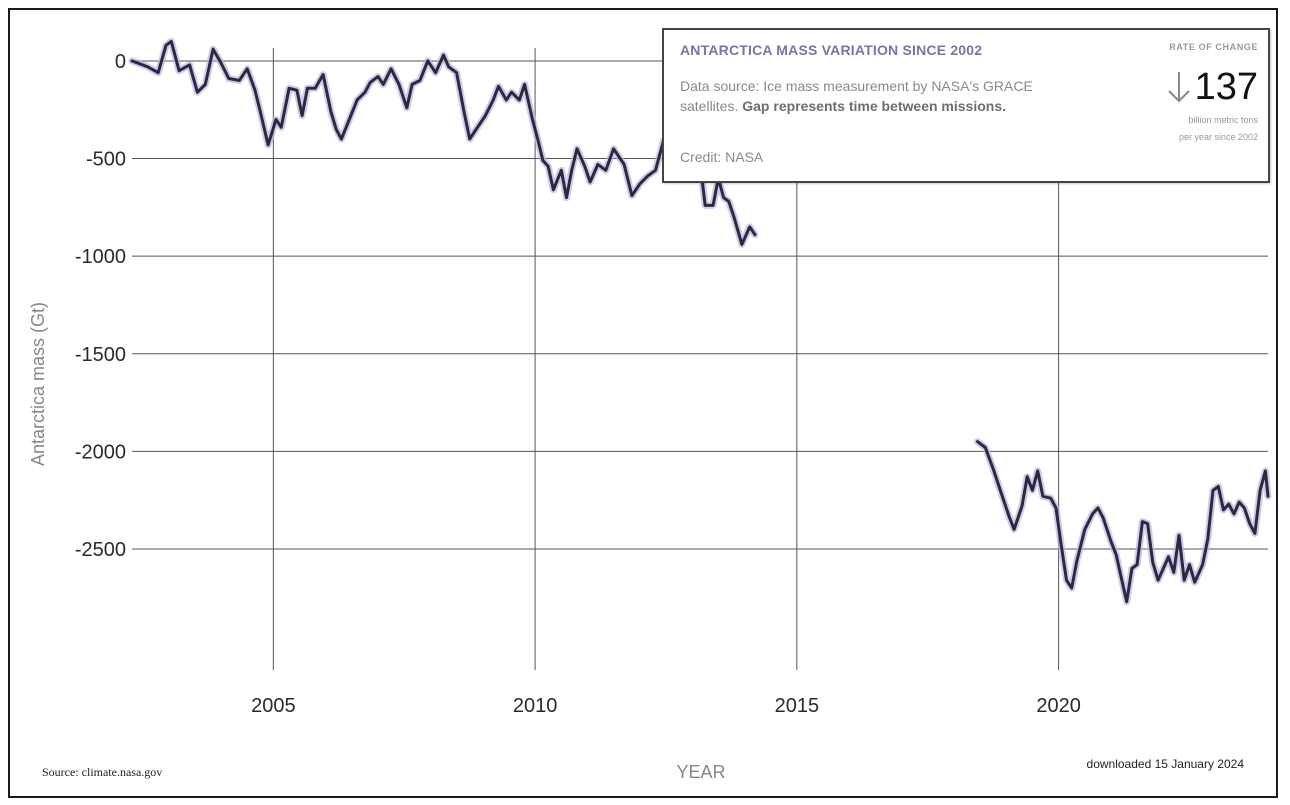 This screenshot has width=1290, height=805. What do you see at coordinates (100, 306) in the screenshot?
I see `y-tick-labels: 0 -500 -1000 -1500 -2000 -2500` at bounding box center [100, 306].